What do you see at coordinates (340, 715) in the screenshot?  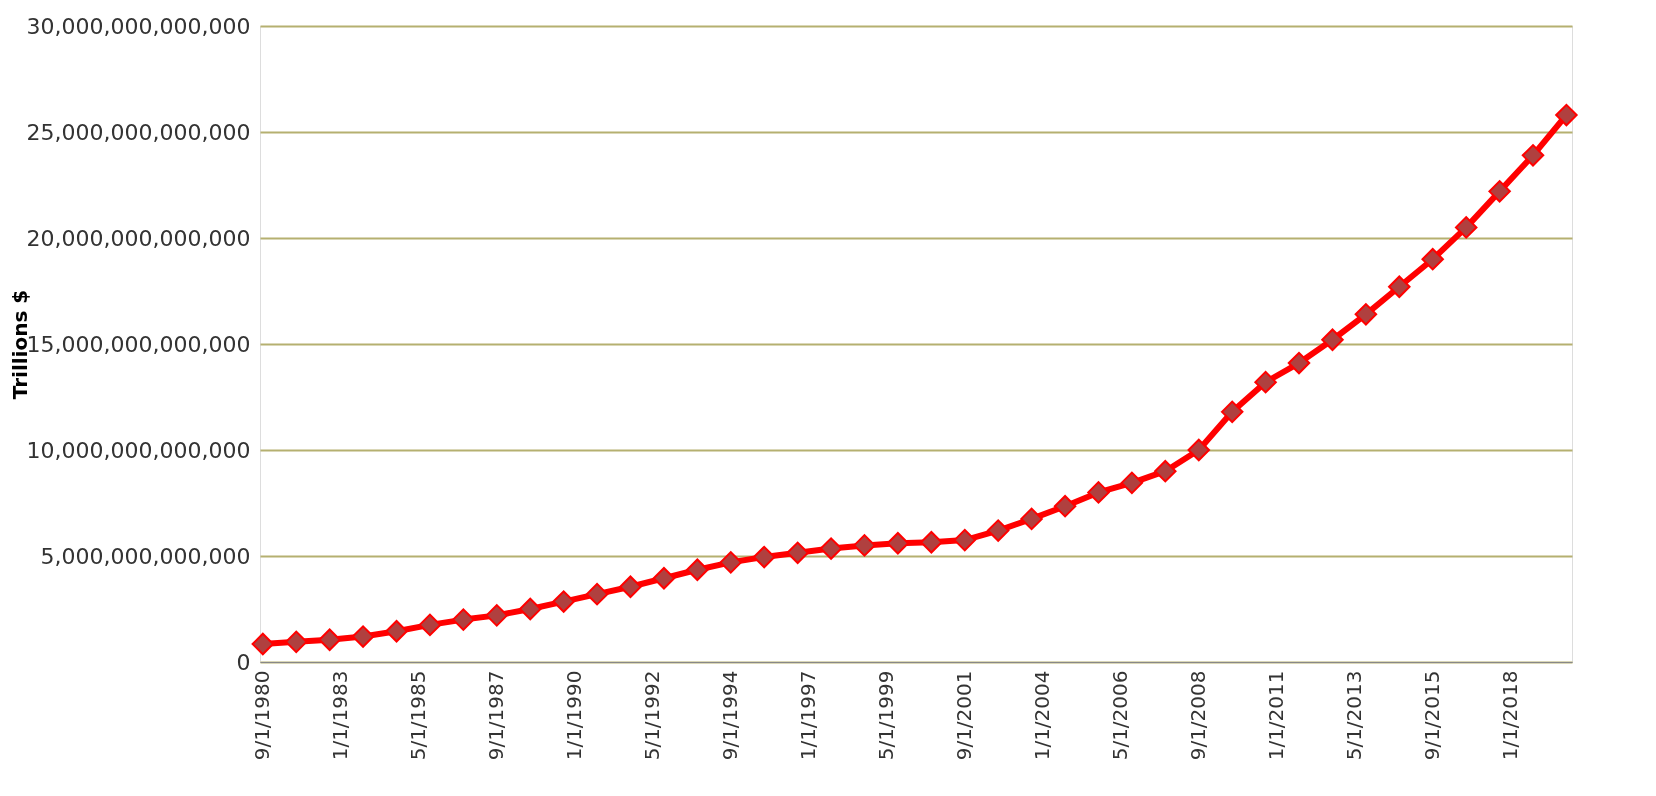 I see `x-tick-label: 1/1/1983` at bounding box center [340, 715].